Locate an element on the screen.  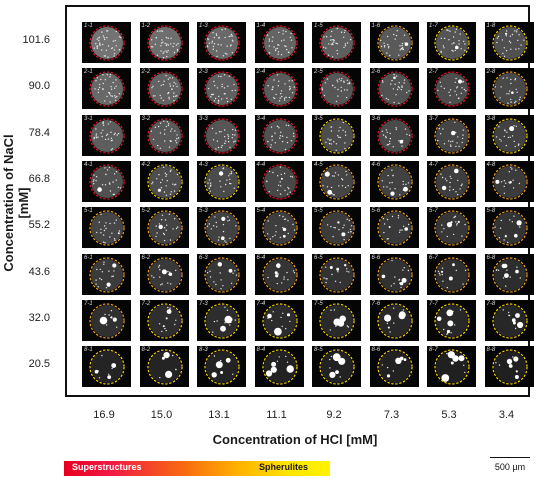
micrograph-cell: 1-6 is located at coordinates (394, 42).